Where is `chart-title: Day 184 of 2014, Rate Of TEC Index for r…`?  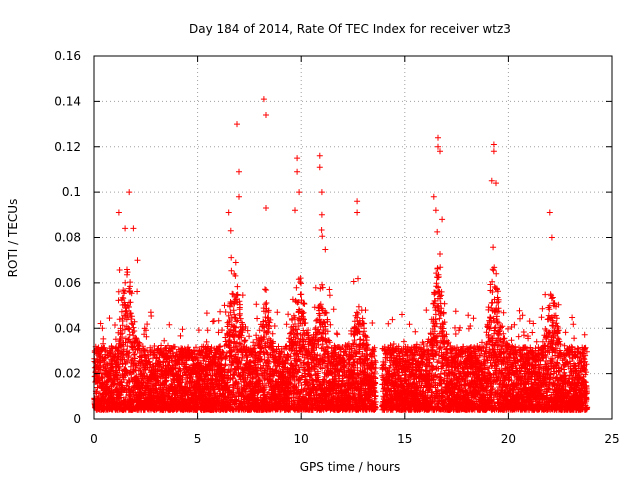 chart-title: Day 184 of 2014, Rate Of TEC Index for r… is located at coordinates (350, 29).